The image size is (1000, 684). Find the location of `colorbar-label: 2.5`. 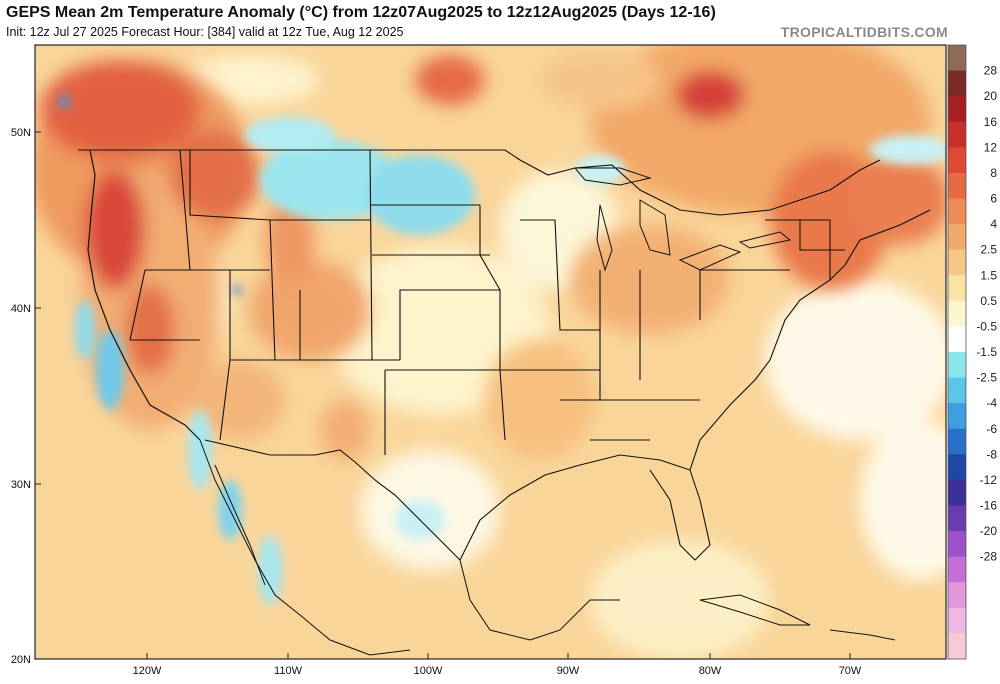

colorbar-label: 2.5 is located at coordinates (988, 250).